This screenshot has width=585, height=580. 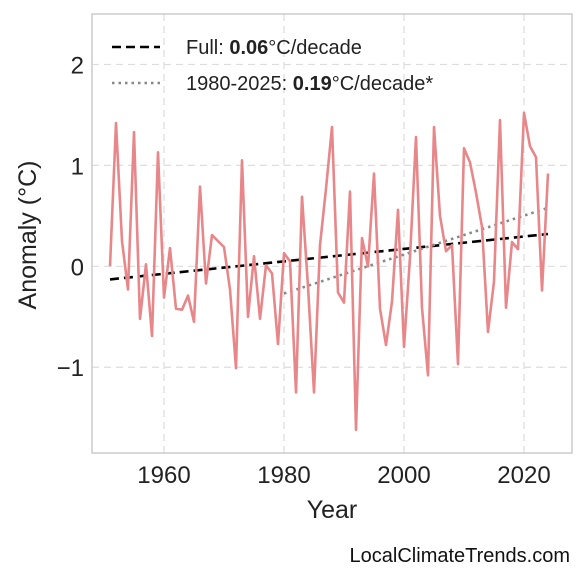 What do you see at coordinates (309, 84) in the screenshot?
I see `legend-label-1980-2025: 1980-2025: 0.19°C/decade*` at bounding box center [309, 84].